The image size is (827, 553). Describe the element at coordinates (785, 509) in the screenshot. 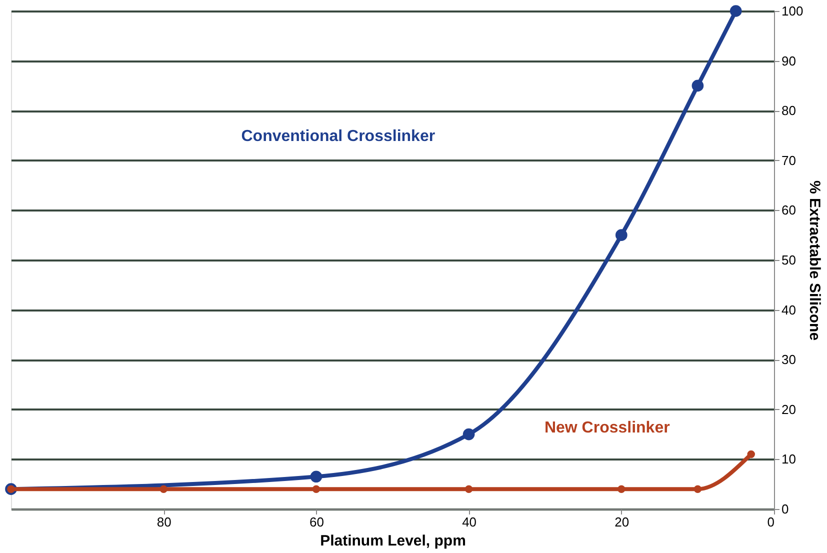

I see `y-tick-label: 0` at that location.